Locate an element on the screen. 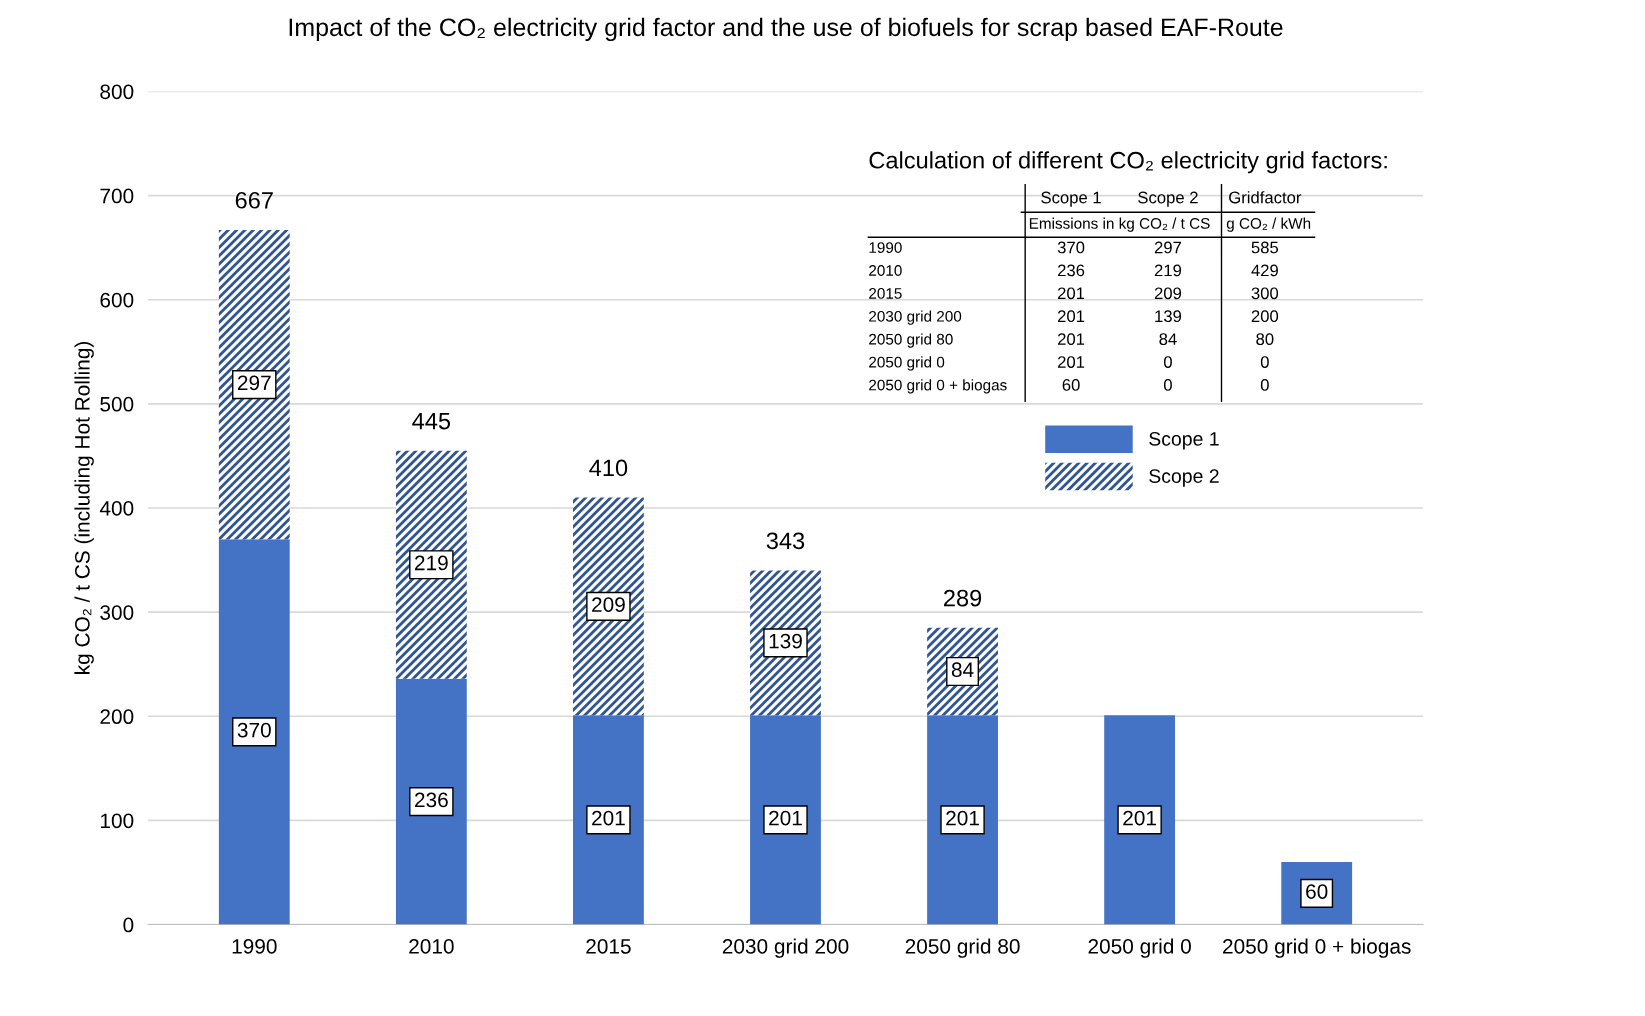 The height and width of the screenshot is (1016, 1645). annotation: 343 is located at coordinates (785, 541).